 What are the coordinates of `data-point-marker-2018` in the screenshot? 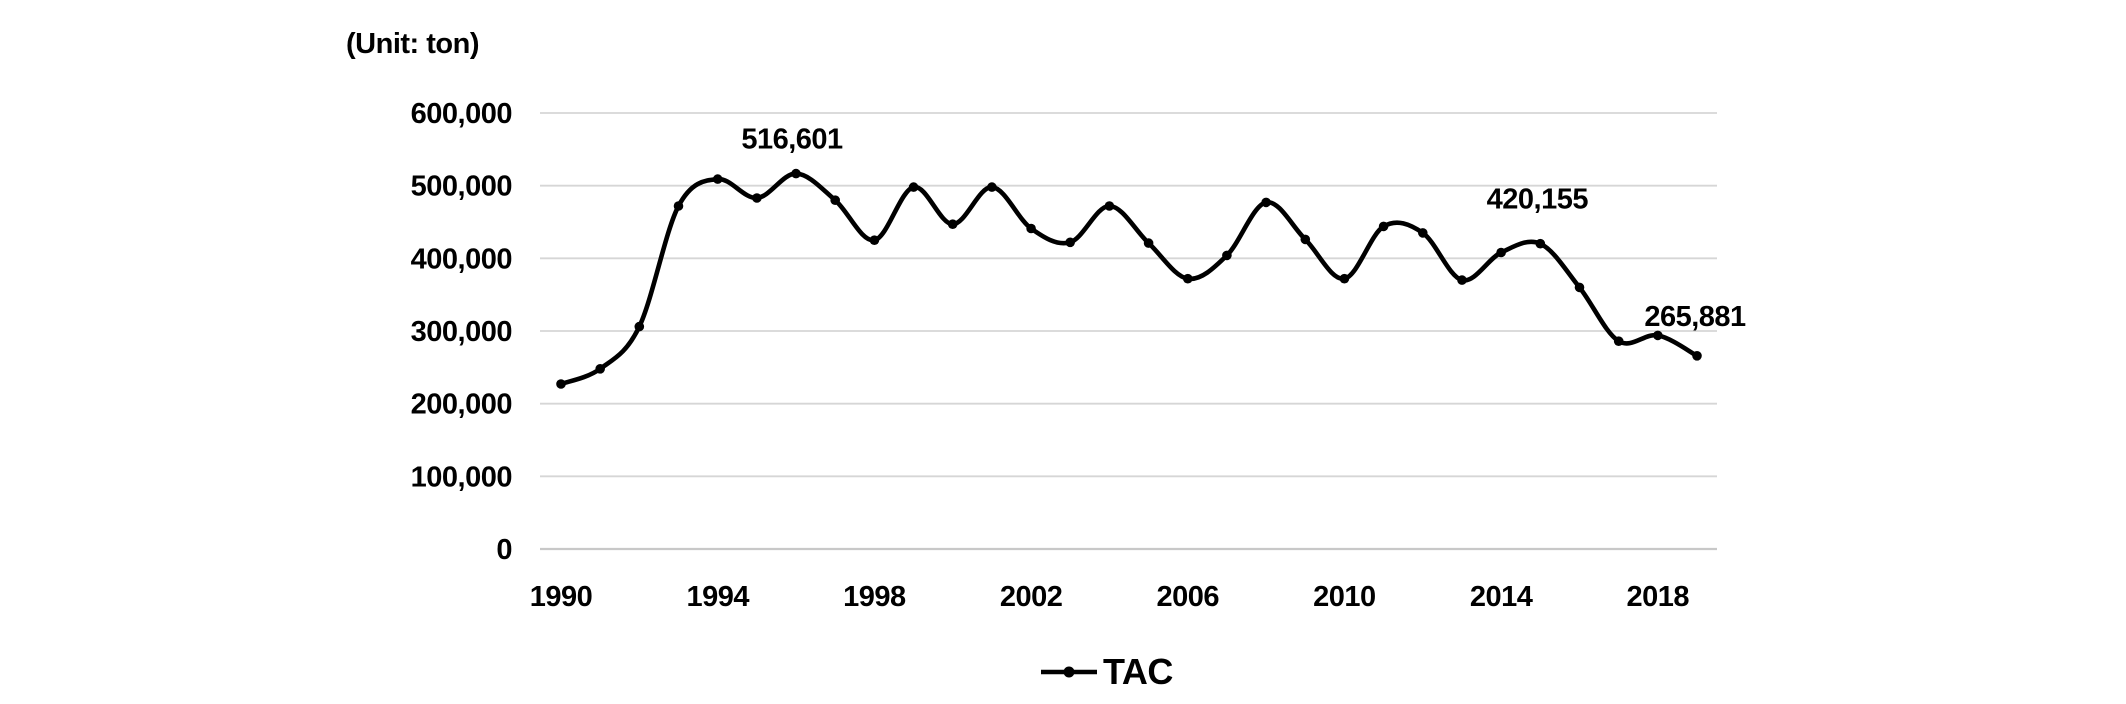 It's located at (1658, 335).